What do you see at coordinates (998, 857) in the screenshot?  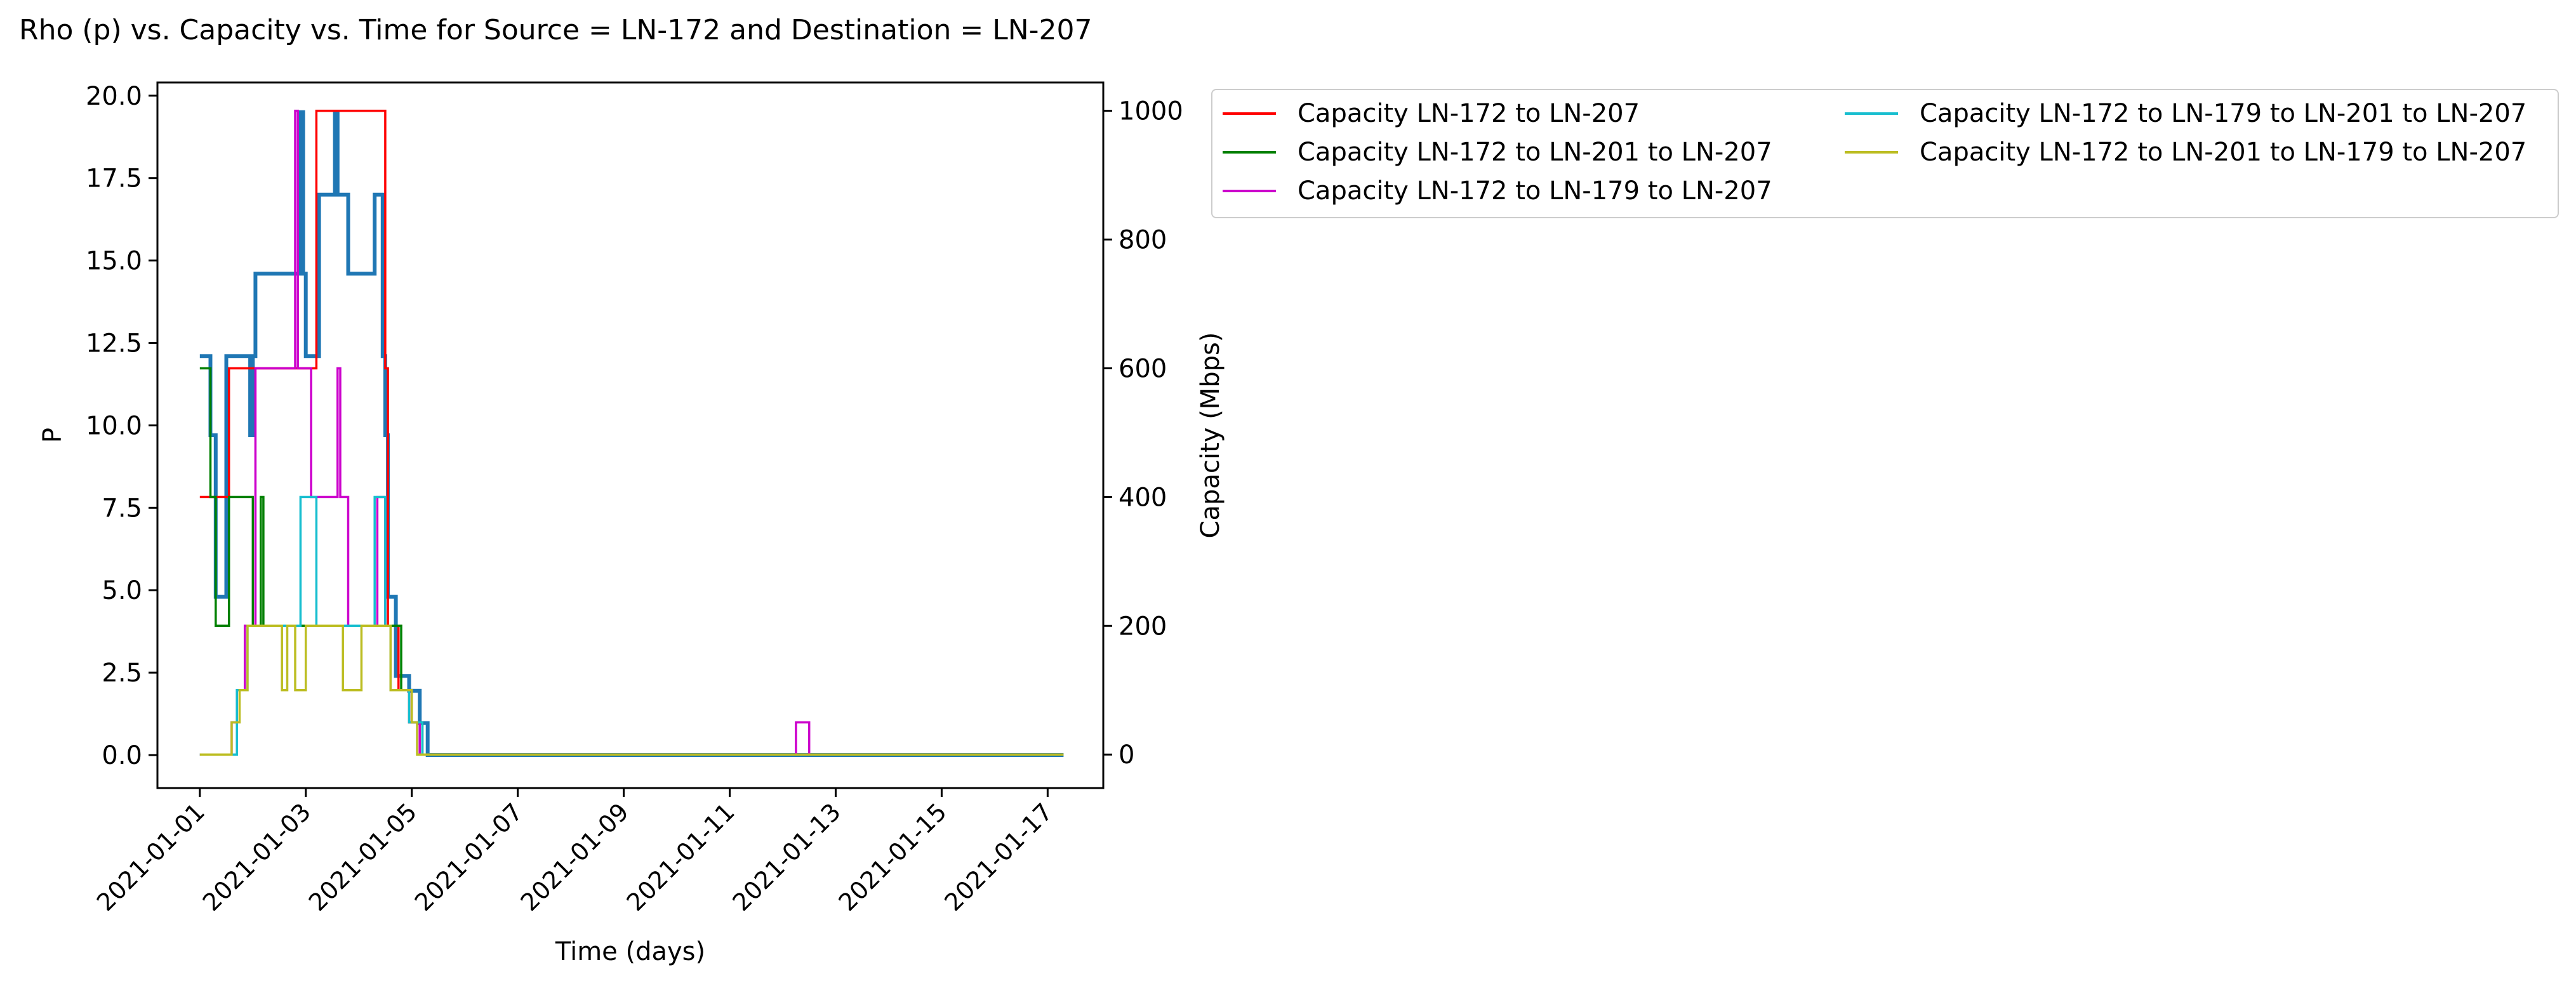 I see `x-tick-label: 2021-01-17` at bounding box center [998, 857].